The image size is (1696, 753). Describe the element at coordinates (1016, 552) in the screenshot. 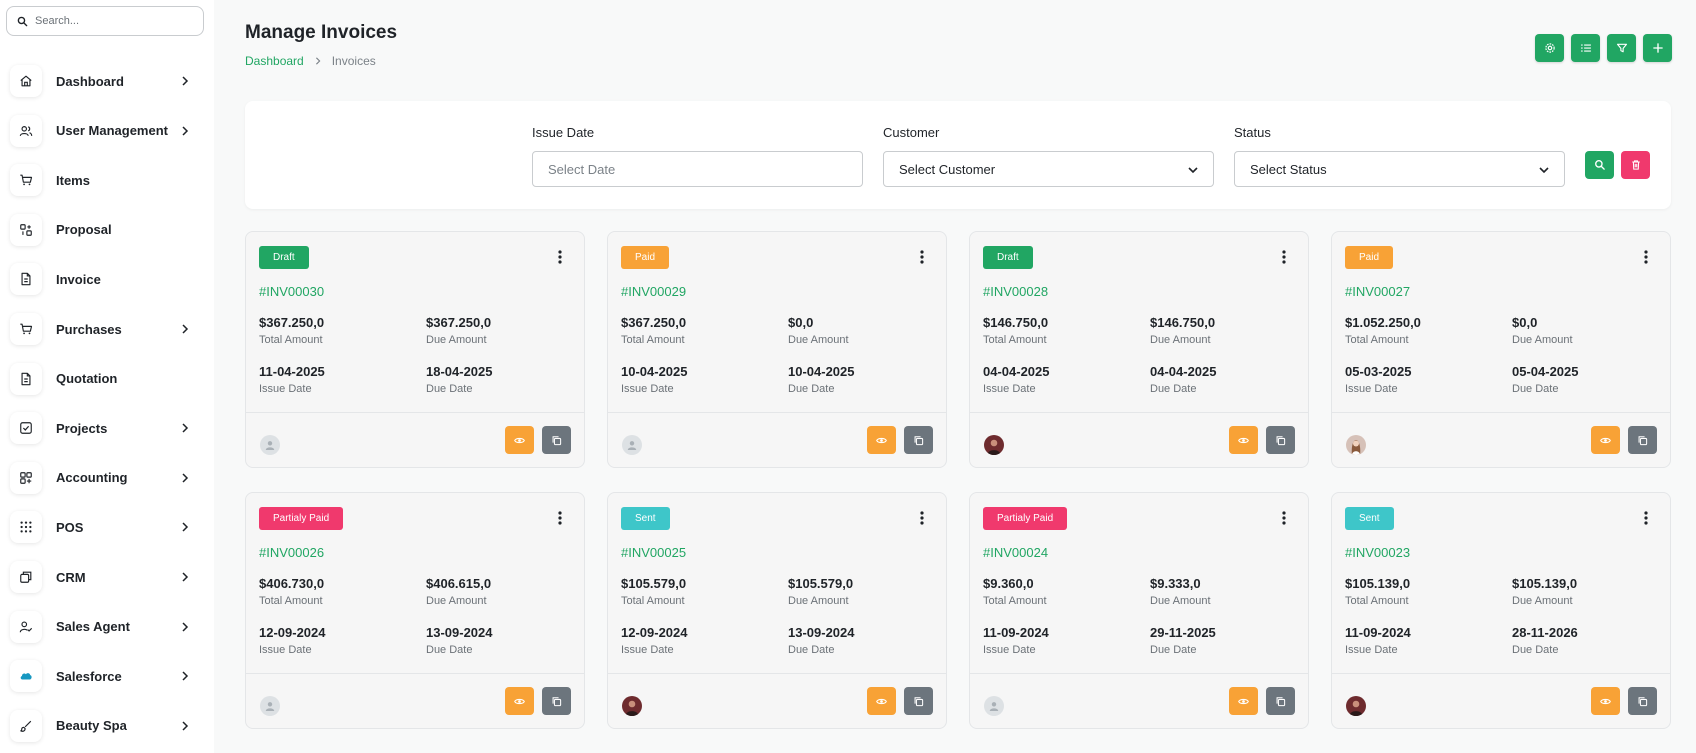

I see `invoice-number-link: #INV00024` at that location.